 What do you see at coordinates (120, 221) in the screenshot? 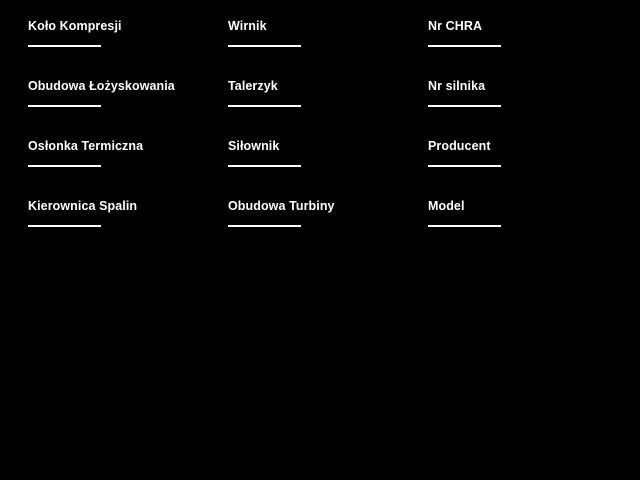
I see `field-kierownica-spalin: Kierownica Spalin` at bounding box center [120, 221].